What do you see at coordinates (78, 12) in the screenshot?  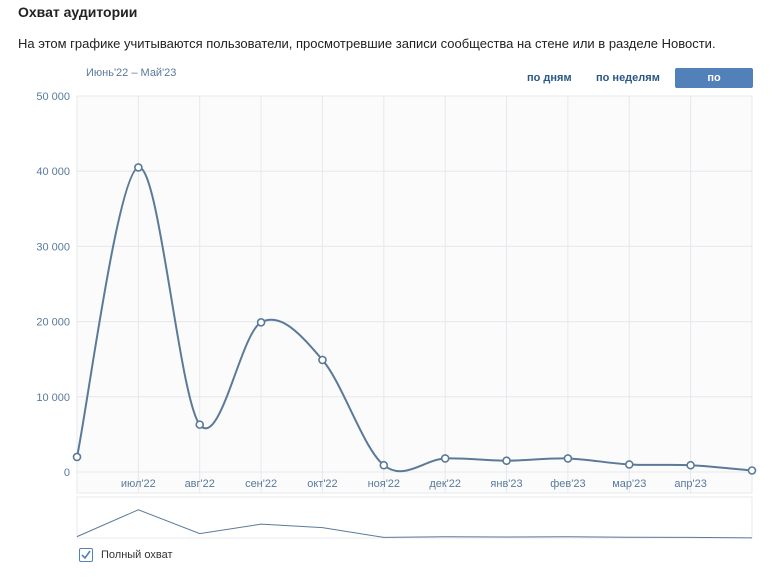 I see `page-title: Охват аудитории` at bounding box center [78, 12].